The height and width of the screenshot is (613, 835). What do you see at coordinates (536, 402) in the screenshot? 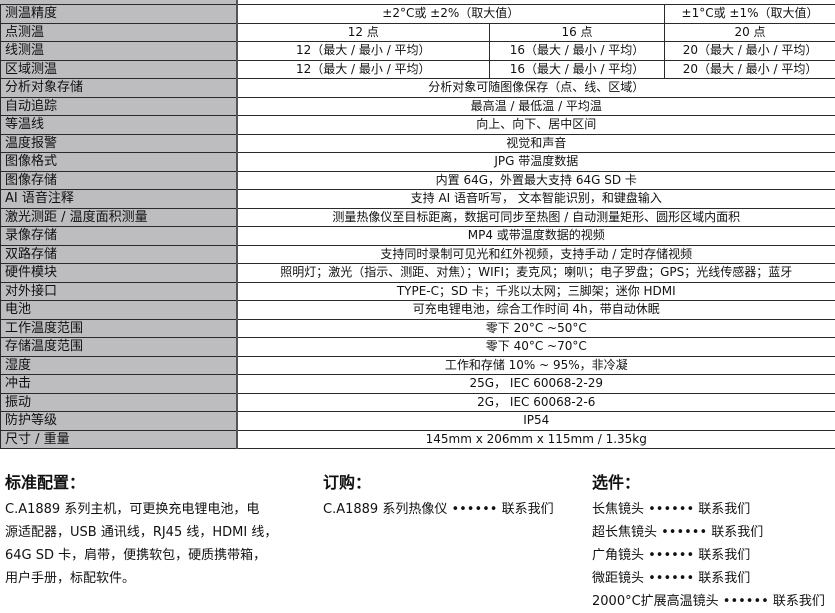
I see `spec-value: 2G， IEC 60068-2-6` at bounding box center [536, 402].